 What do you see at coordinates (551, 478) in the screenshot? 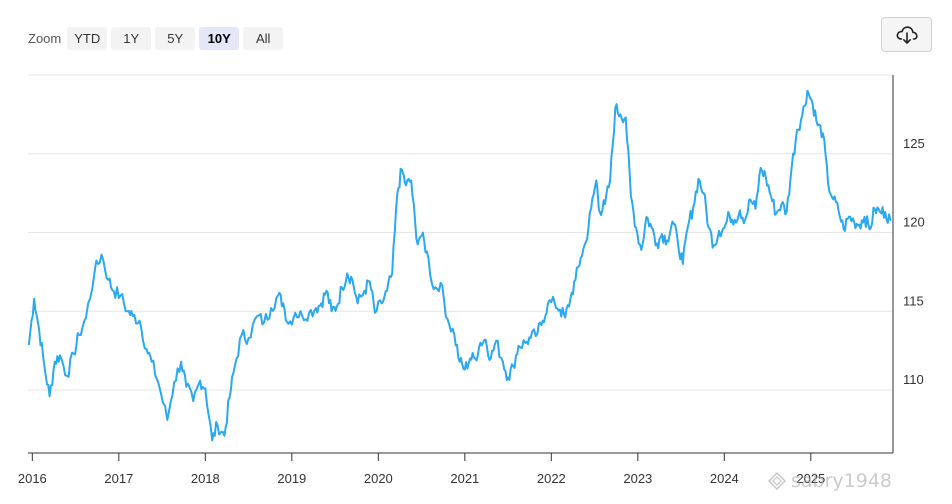
I see `x-tick-label: 2022` at bounding box center [551, 478].